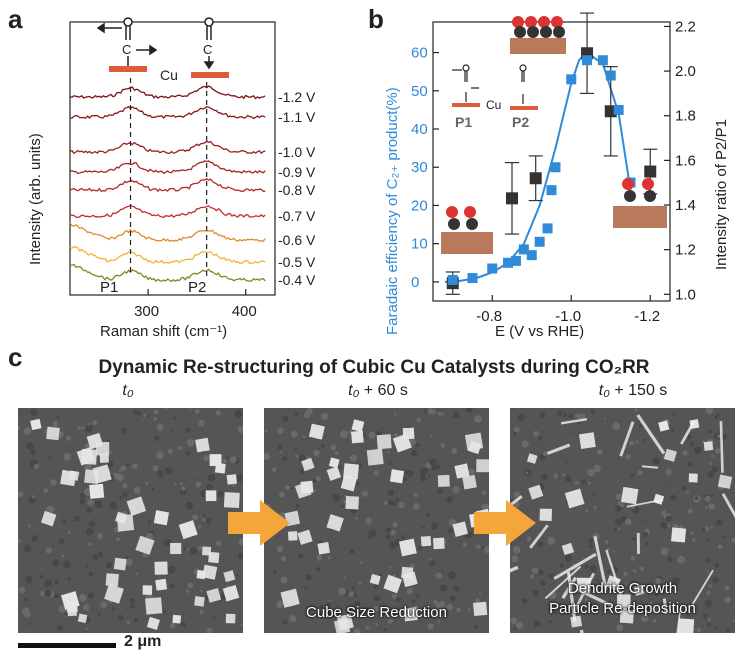 The image size is (748, 666). Describe the element at coordinates (685, 205) in the screenshot. I see `ratio-ytick-label: 1.4` at that location.